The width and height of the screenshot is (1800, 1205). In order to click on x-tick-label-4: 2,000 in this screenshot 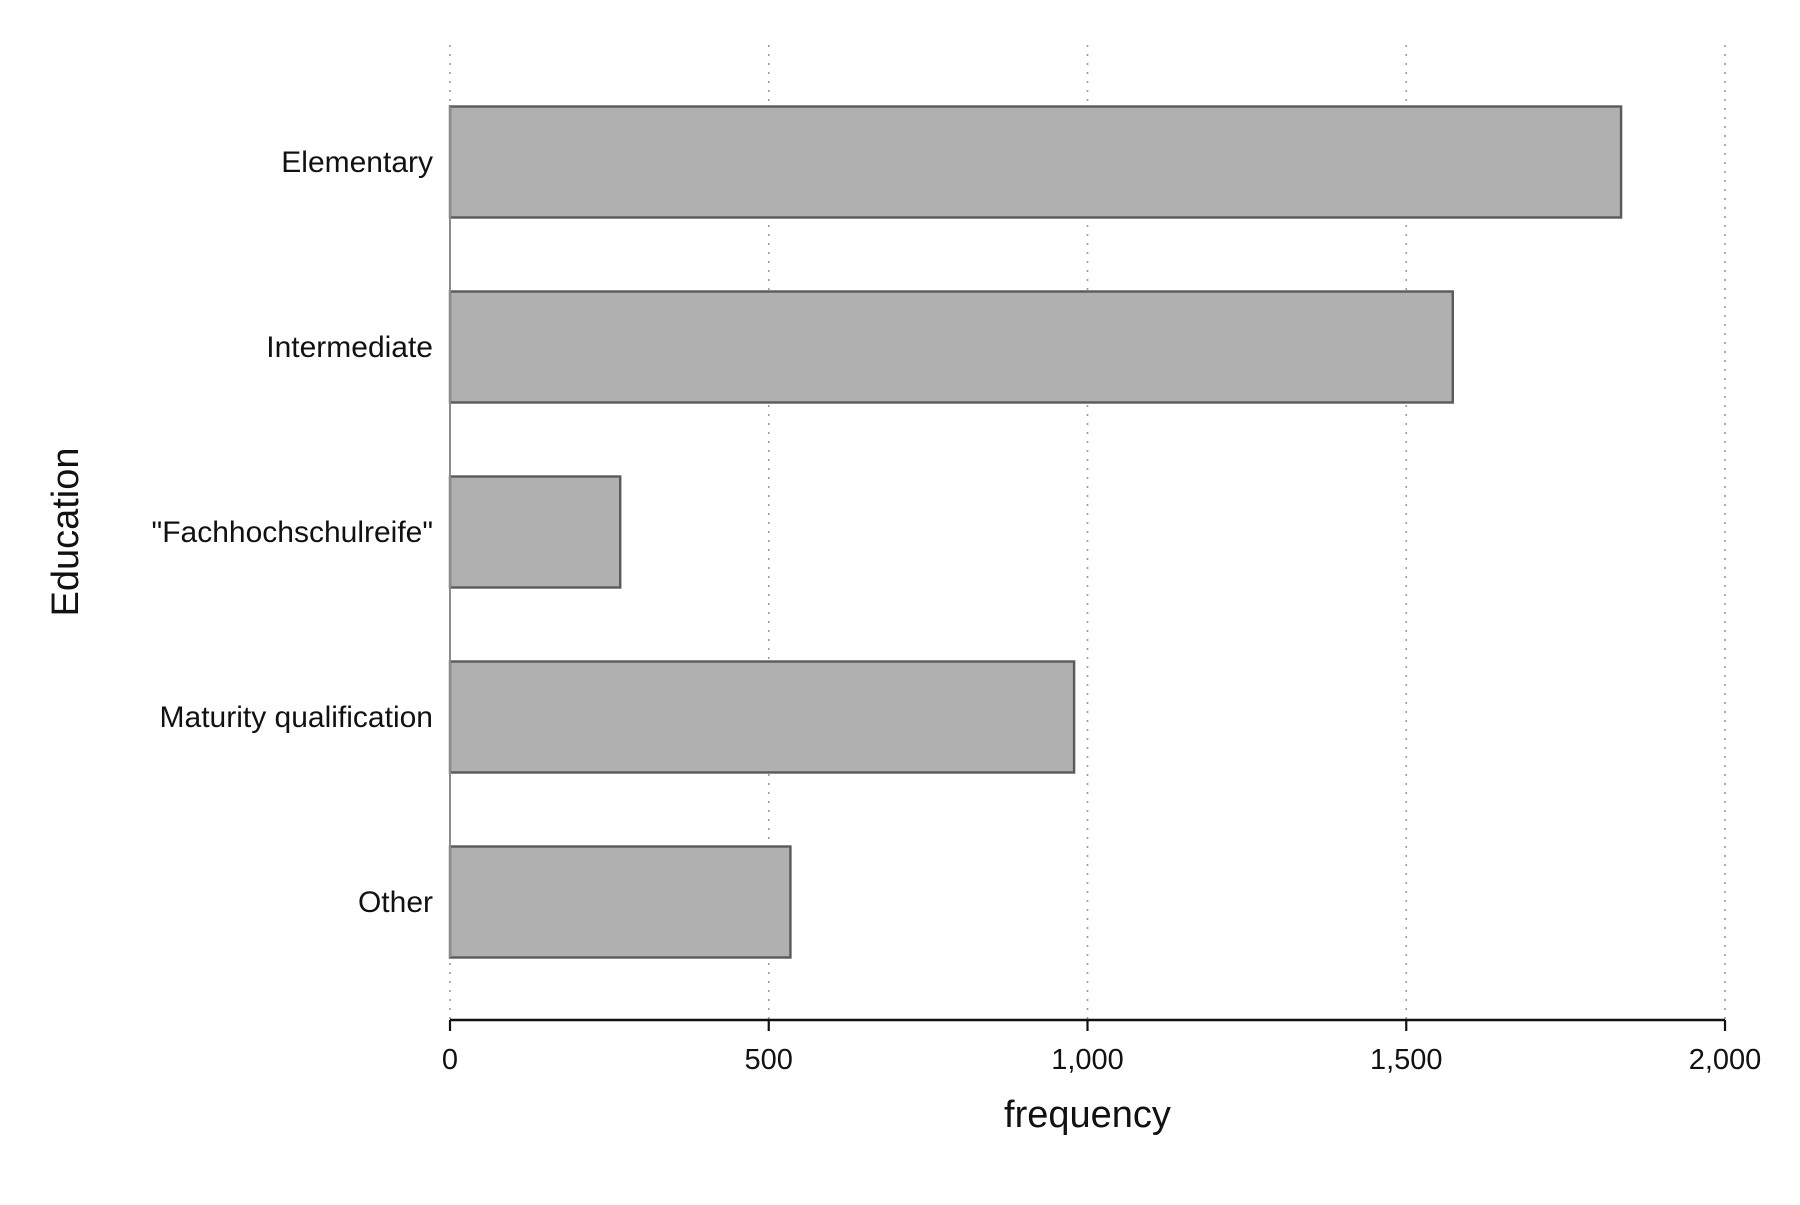, I will do `click(1725, 1060)`.